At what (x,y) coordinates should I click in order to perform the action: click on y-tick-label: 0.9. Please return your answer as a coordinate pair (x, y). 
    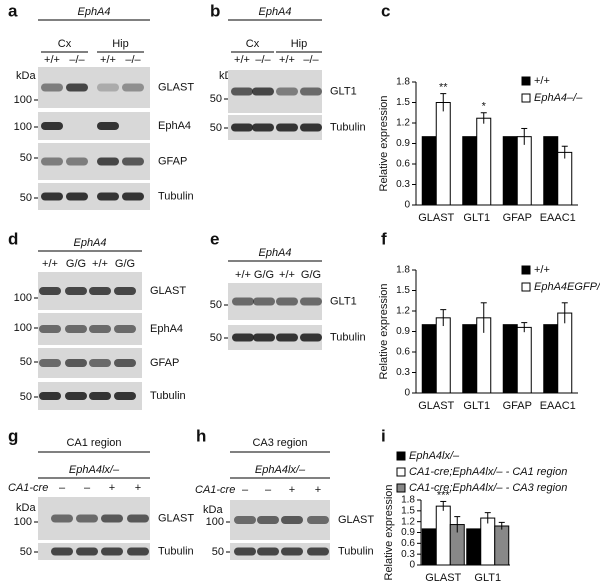
    Looking at the image, I should click on (403, 331).